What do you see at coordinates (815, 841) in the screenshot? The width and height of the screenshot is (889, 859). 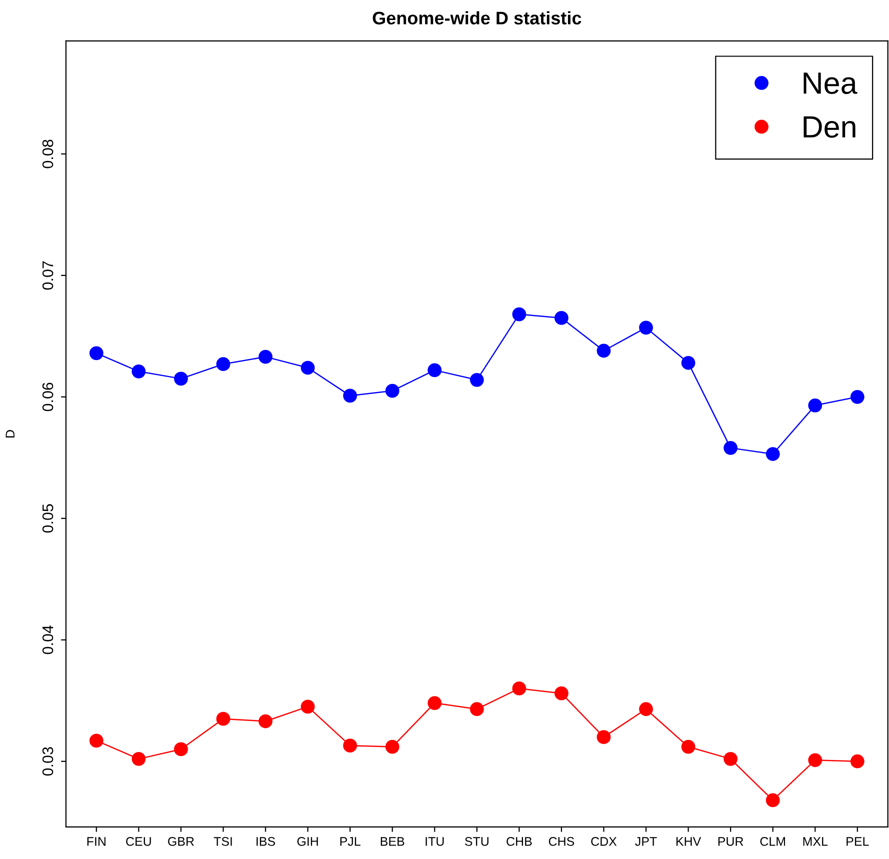 I see `x-tick-label: MXL` at bounding box center [815, 841].